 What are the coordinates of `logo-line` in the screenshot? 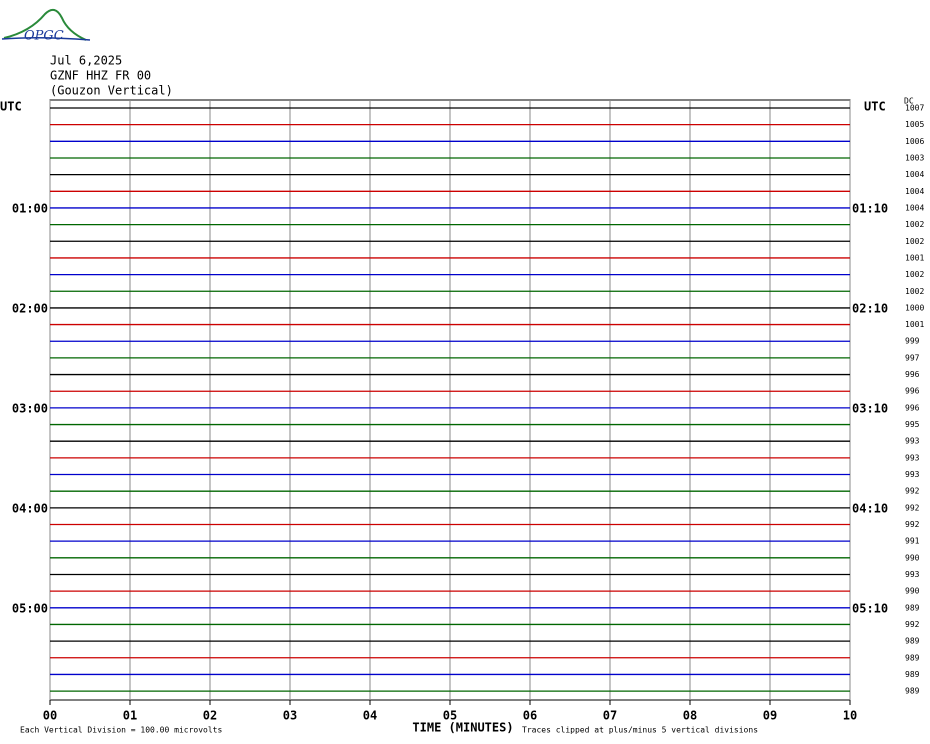 It's located at (46, 38).